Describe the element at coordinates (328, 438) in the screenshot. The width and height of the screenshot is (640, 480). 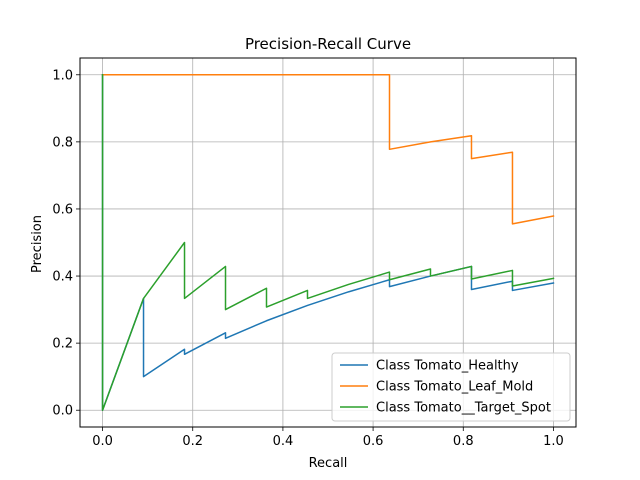
I see `x-axis-ticks: 0.0 0.2 0.4 0.6 0.8 1.0` at that location.